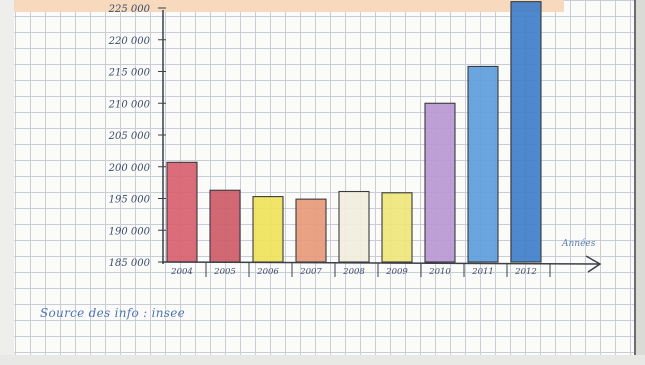 Image resolution: width=645 pixels, height=365 pixels. What do you see at coordinates (353, 272) in the screenshot?
I see `x-tick-label: 2008` at bounding box center [353, 272].